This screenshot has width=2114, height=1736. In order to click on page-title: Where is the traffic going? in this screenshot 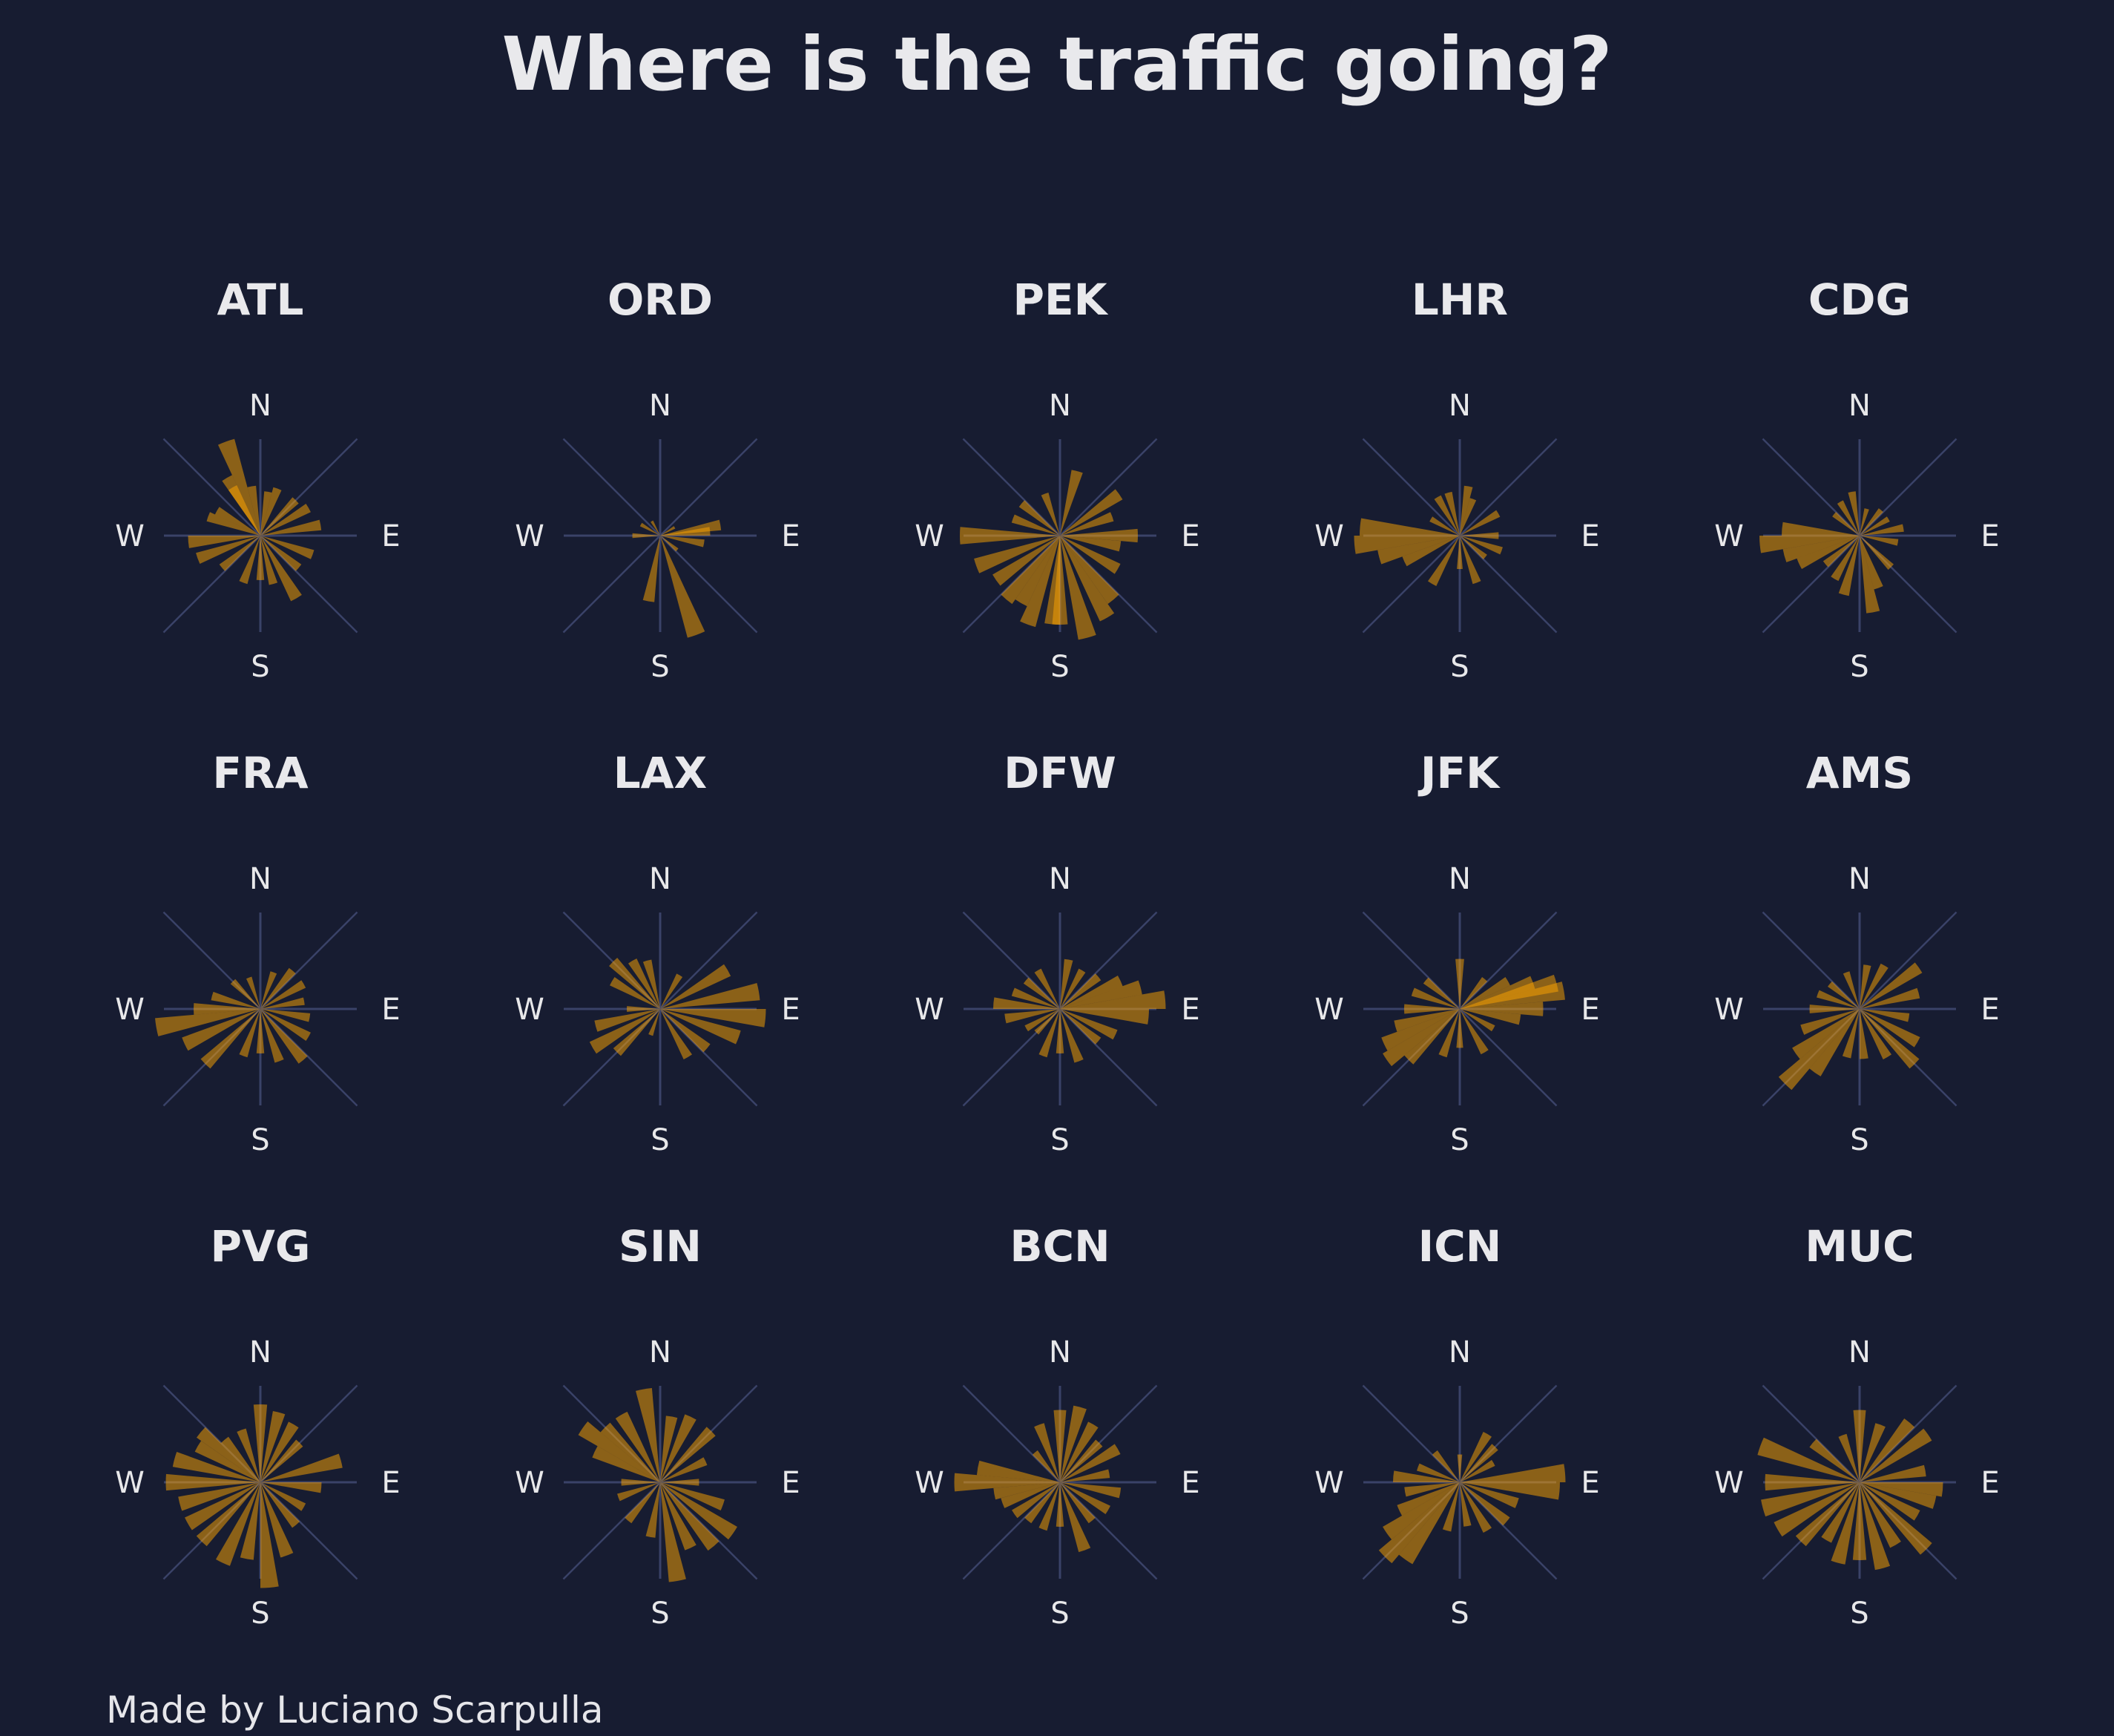, I will do `click(1057, 65)`.